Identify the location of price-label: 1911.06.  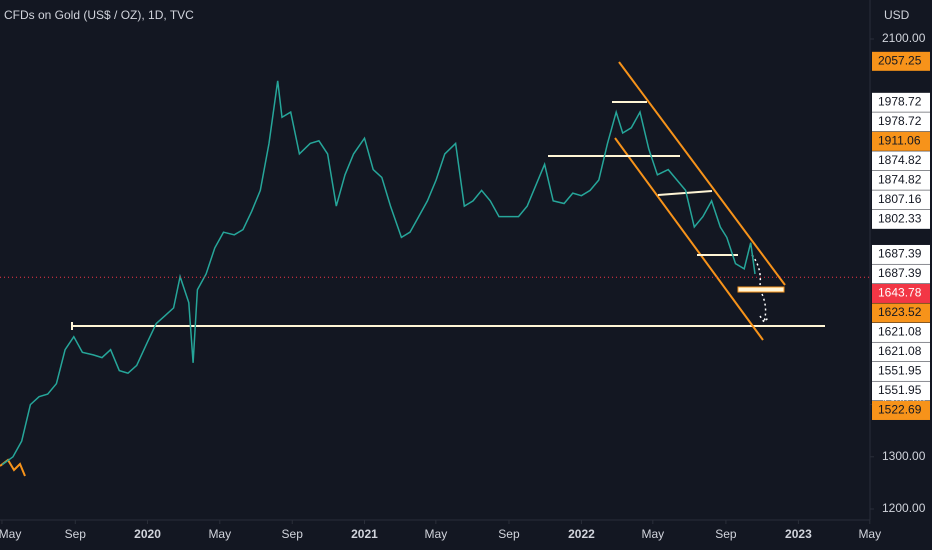
(899, 141).